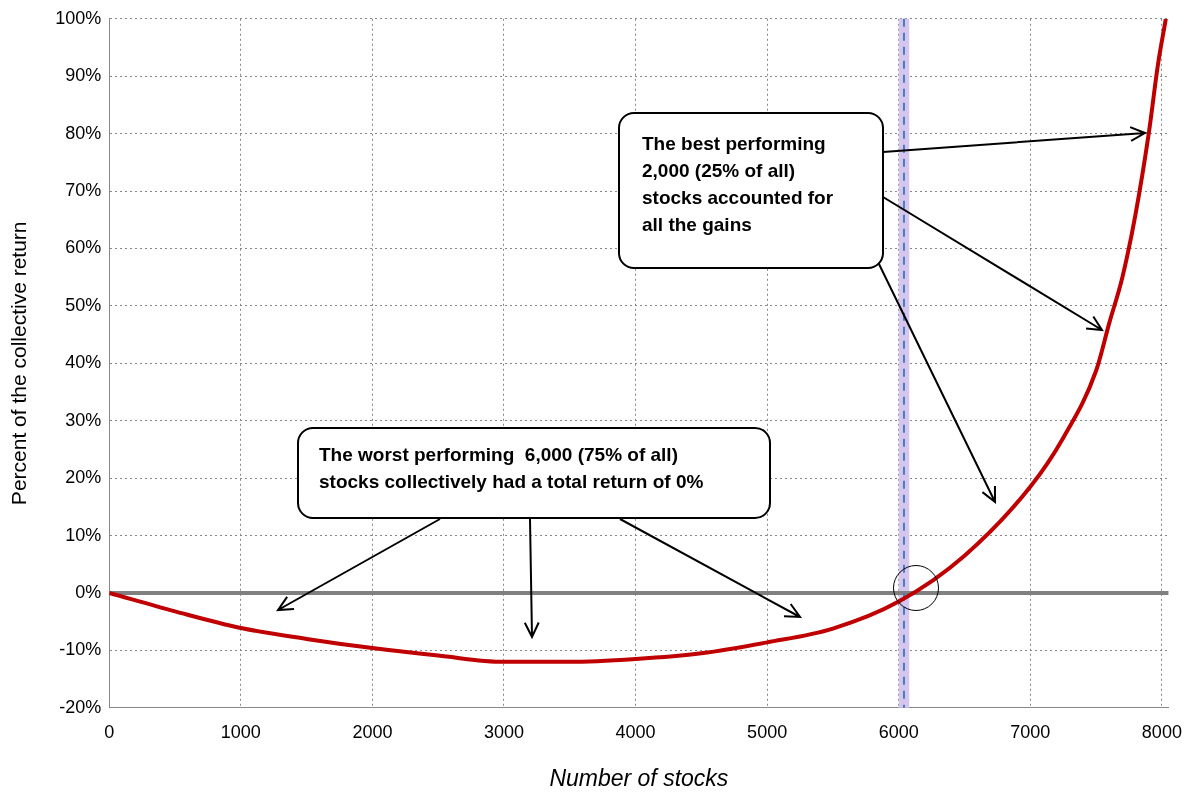 The height and width of the screenshot is (801, 1196). What do you see at coordinates (83, 190) in the screenshot?
I see `y-tick-label: 70%` at bounding box center [83, 190].